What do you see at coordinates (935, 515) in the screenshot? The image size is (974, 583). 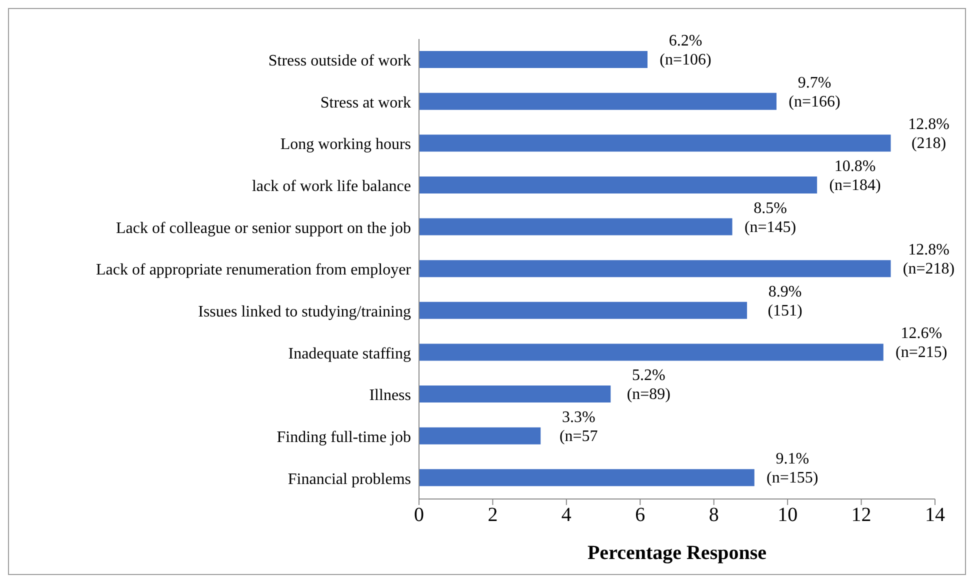 I see `x-tick-label: 14` at bounding box center [935, 515].